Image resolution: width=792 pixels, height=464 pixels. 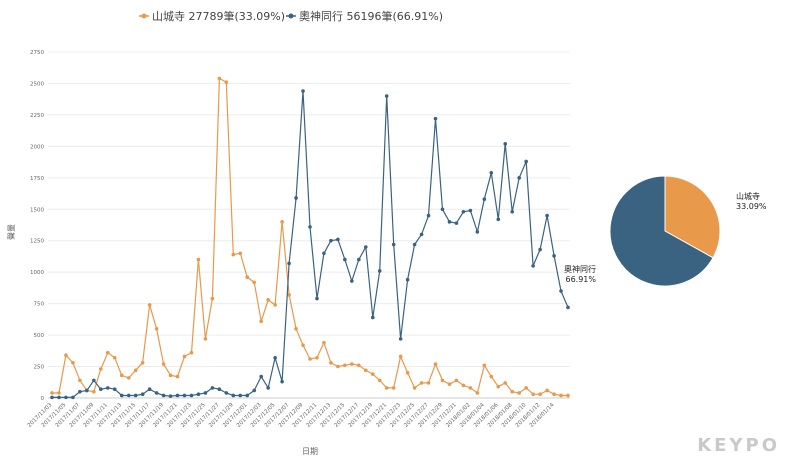 I want to click on legend-item-series-2: 奧神同行 56196筆(66.91%), so click(x=364, y=16).